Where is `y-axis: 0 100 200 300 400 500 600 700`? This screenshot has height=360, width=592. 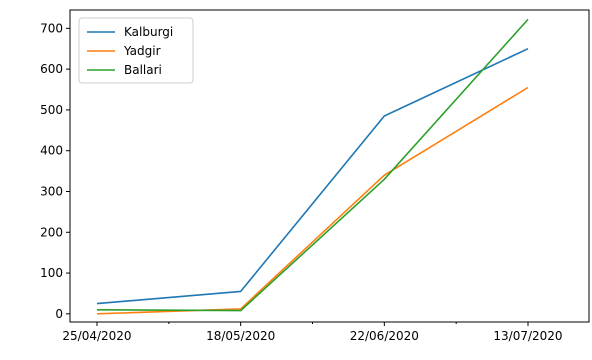
y-axis: 0 100 200 300 400 500 600 700 is located at coordinates (55, 171).